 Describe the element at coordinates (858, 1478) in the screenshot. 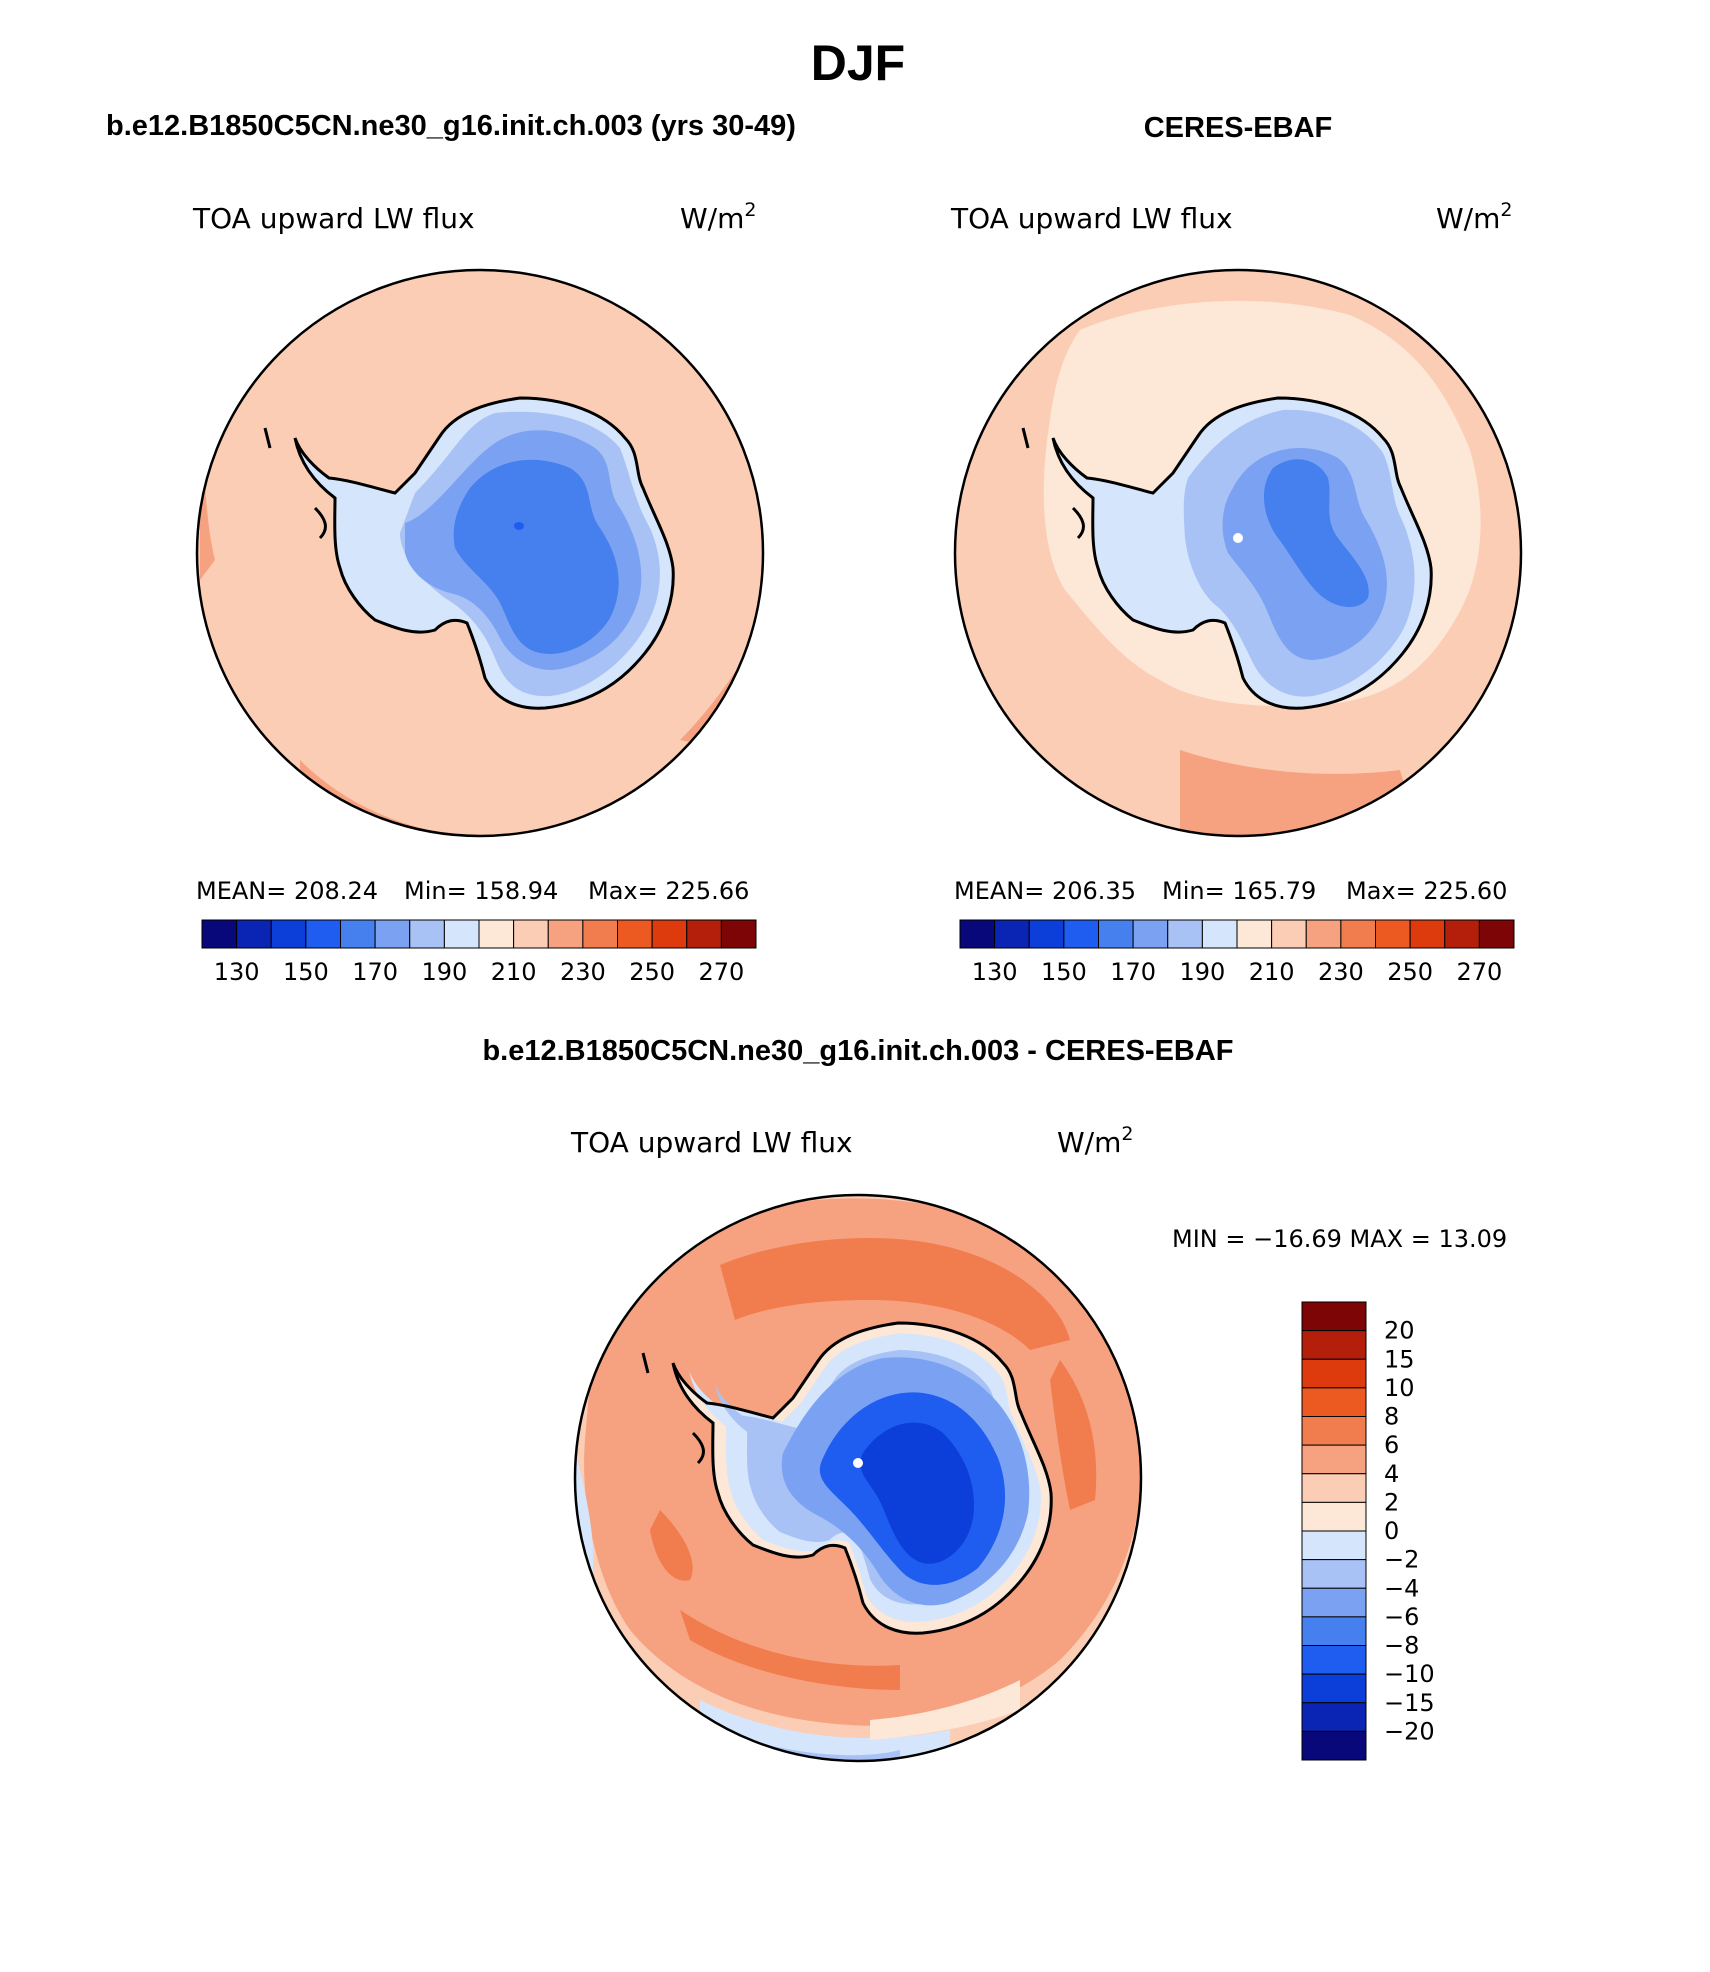

I see `diff-polar-map` at that location.